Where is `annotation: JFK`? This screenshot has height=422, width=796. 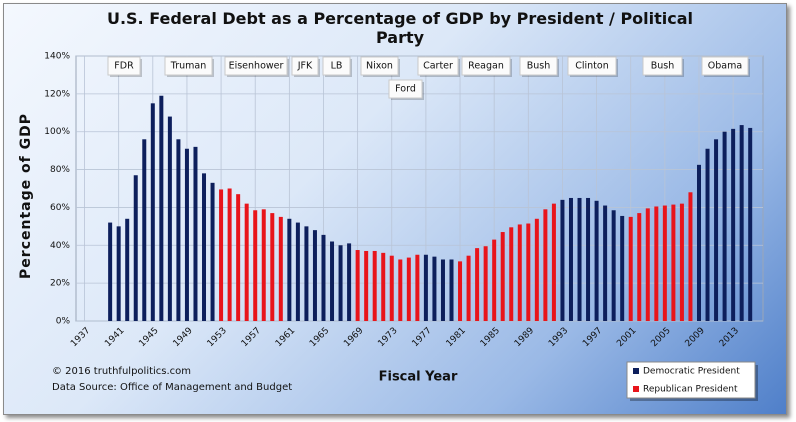
annotation: JFK is located at coordinates (305, 66).